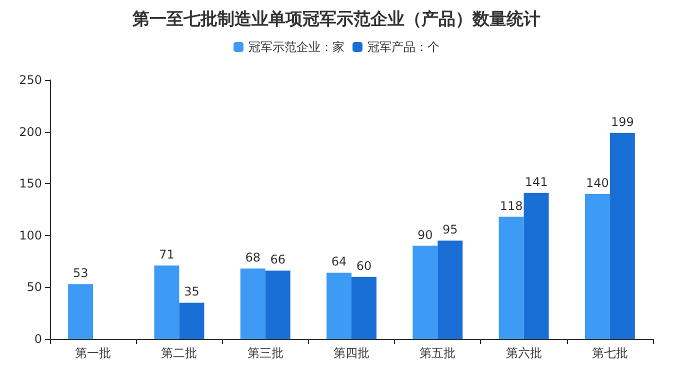 Image resolution: width=673 pixels, height=379 pixels. Describe the element at coordinates (536, 181) in the screenshot. I see `data-label: 141` at that location.